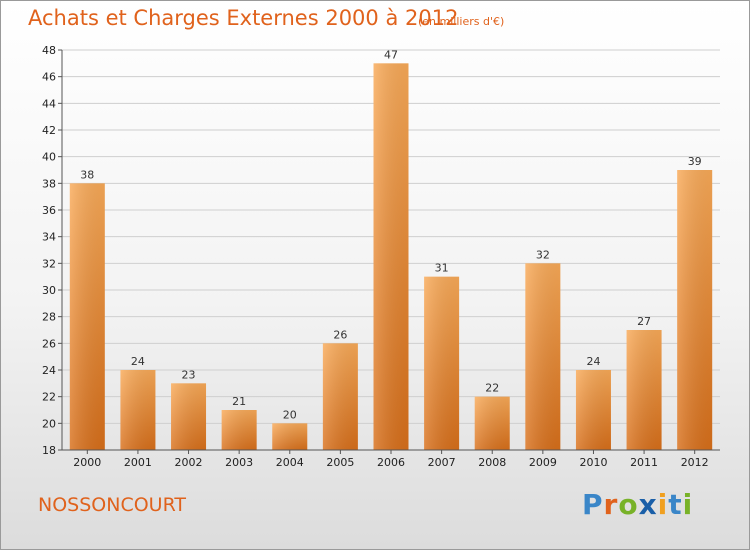  I want to click on logo-letter: o, so click(628, 504).